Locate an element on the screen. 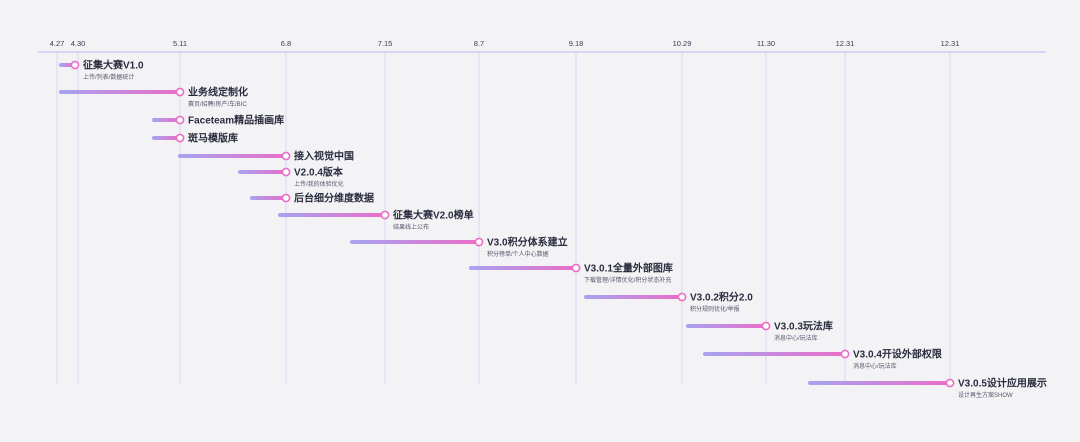  milestone-title: V2.0.4版本 is located at coordinates (319, 172).